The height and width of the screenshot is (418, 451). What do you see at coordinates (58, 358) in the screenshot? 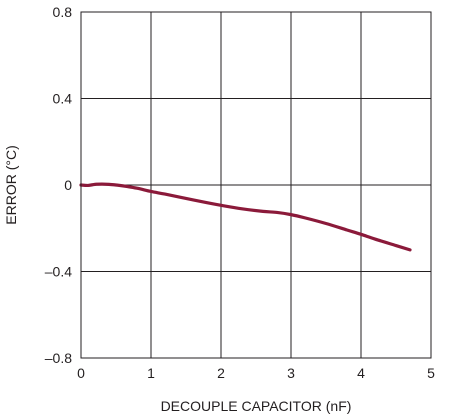
I see `y-tick-label: –0.8` at bounding box center [58, 358].